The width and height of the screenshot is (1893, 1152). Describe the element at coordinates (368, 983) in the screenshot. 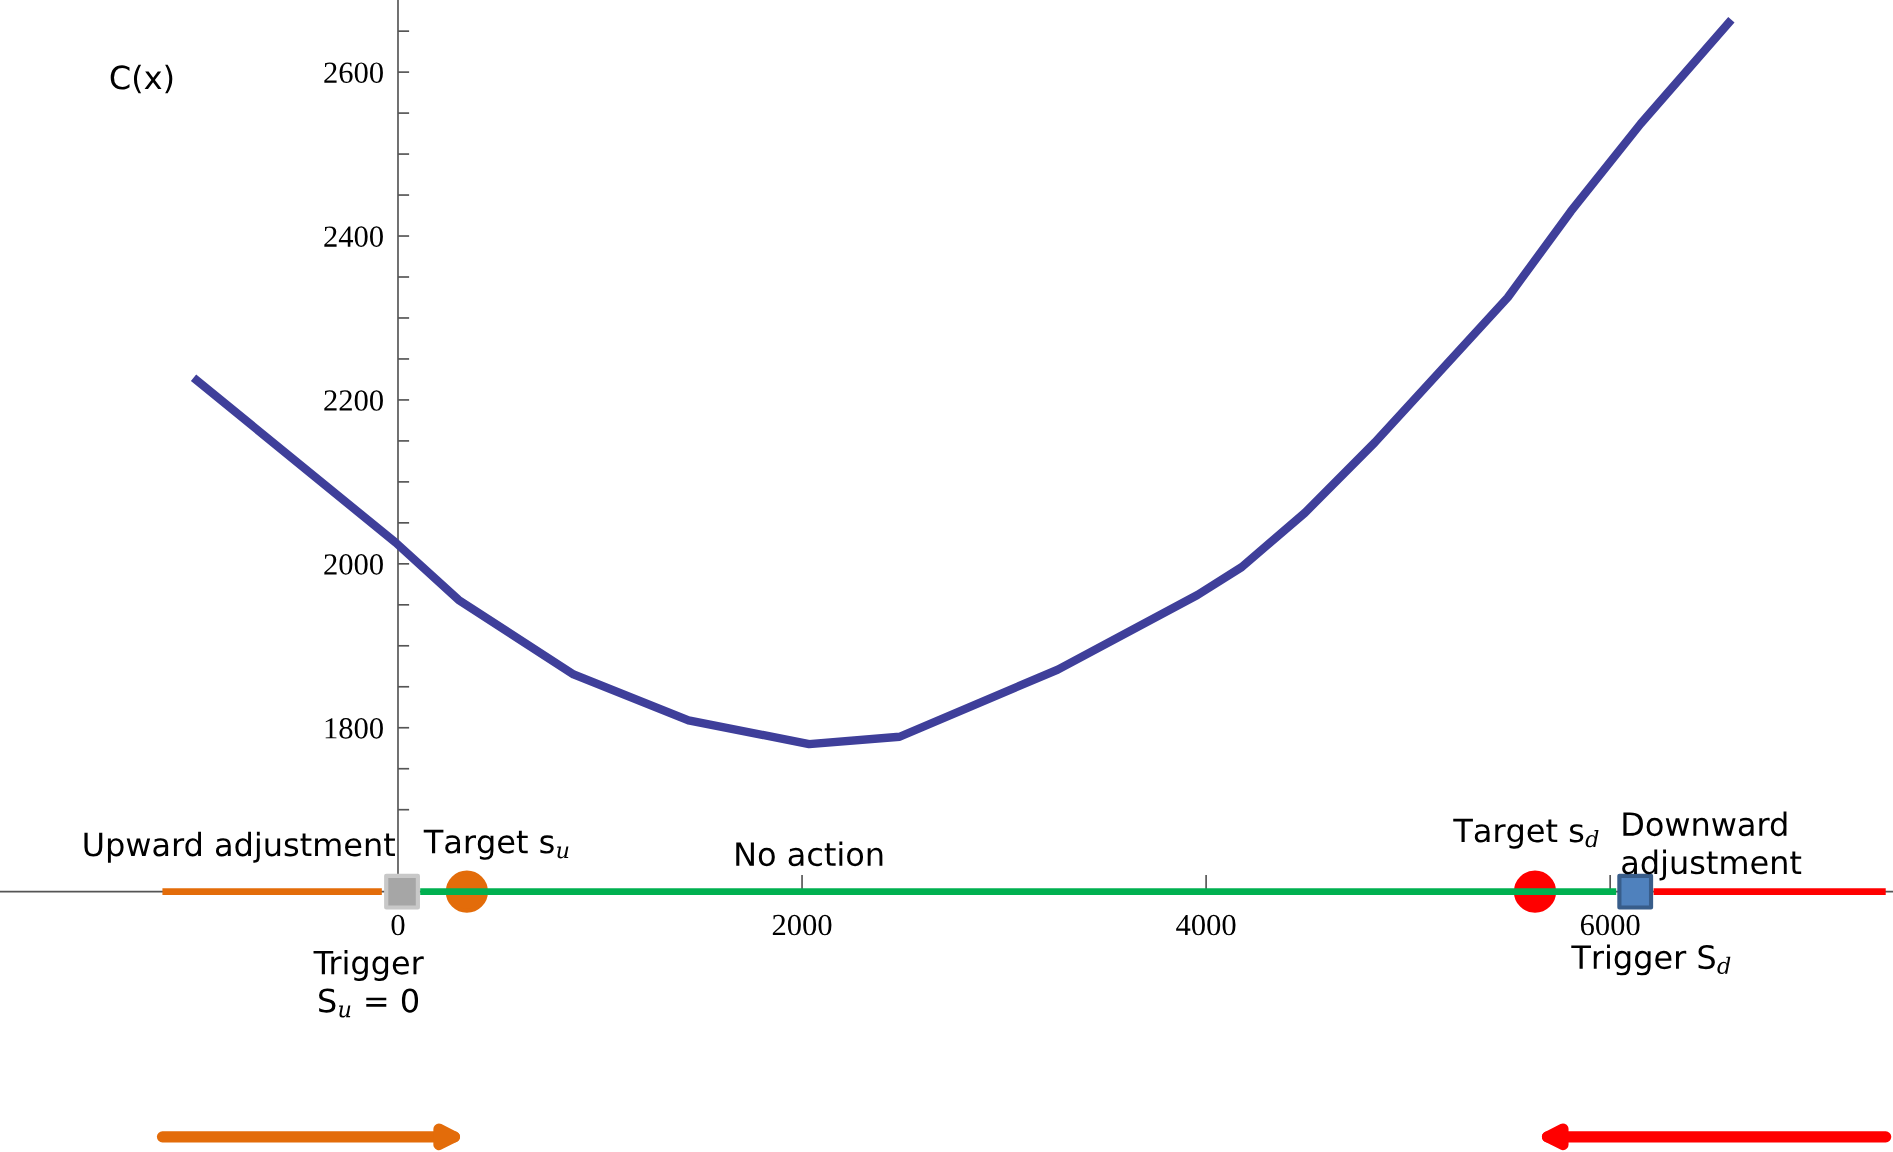

I see `series-label: Trigger S$_{u}$ = 0` at that location.